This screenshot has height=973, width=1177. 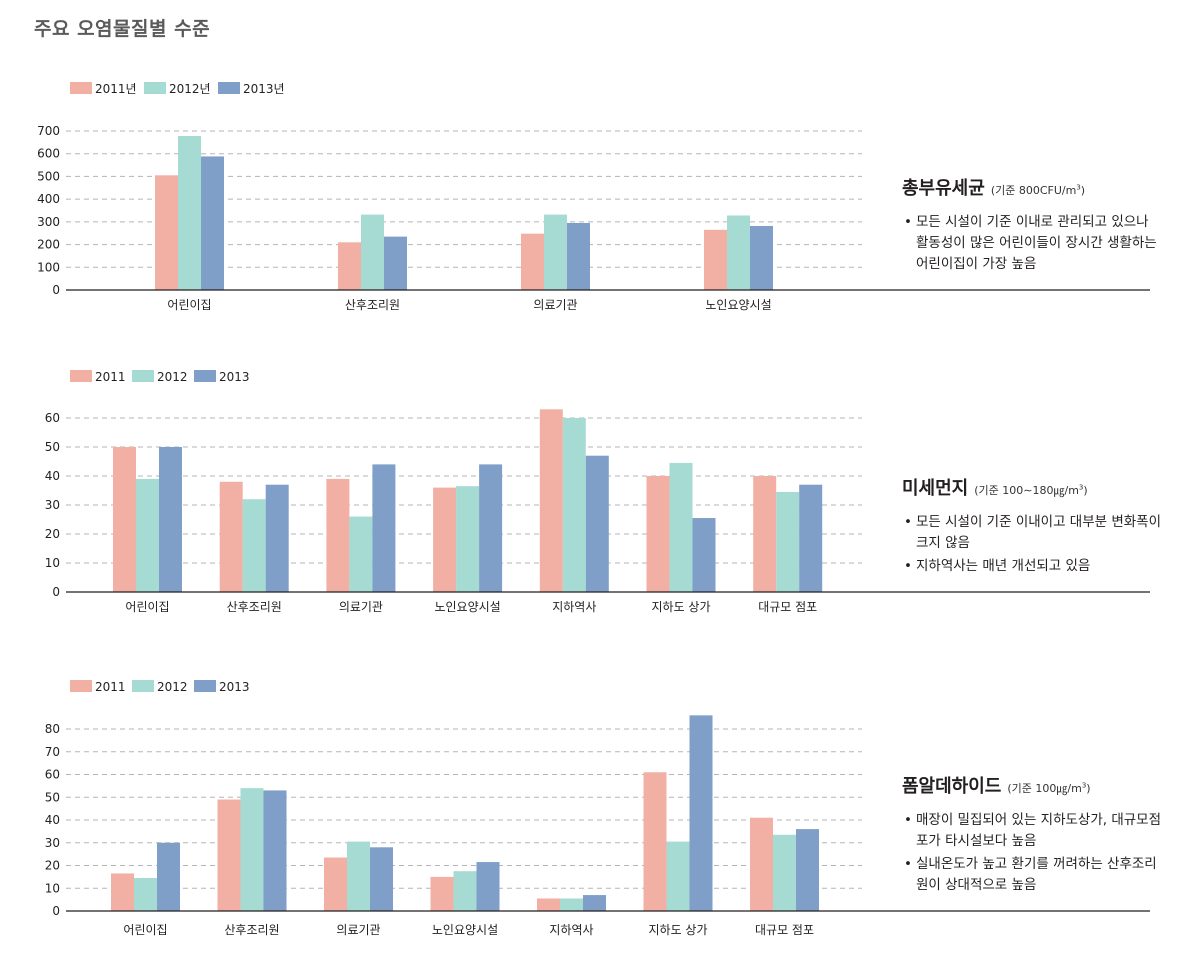 What do you see at coordinates (349, 266) in the screenshot?
I see `bar-2011년-산후조리원` at bounding box center [349, 266].